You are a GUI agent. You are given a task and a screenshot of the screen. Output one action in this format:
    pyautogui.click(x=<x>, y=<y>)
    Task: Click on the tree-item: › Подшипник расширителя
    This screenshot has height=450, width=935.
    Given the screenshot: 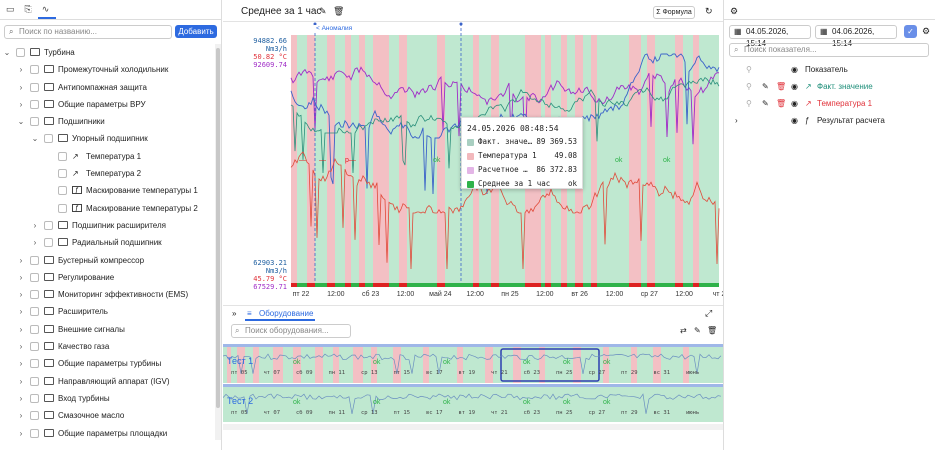 What is the action you would take?
    pyautogui.click(x=107, y=225)
    